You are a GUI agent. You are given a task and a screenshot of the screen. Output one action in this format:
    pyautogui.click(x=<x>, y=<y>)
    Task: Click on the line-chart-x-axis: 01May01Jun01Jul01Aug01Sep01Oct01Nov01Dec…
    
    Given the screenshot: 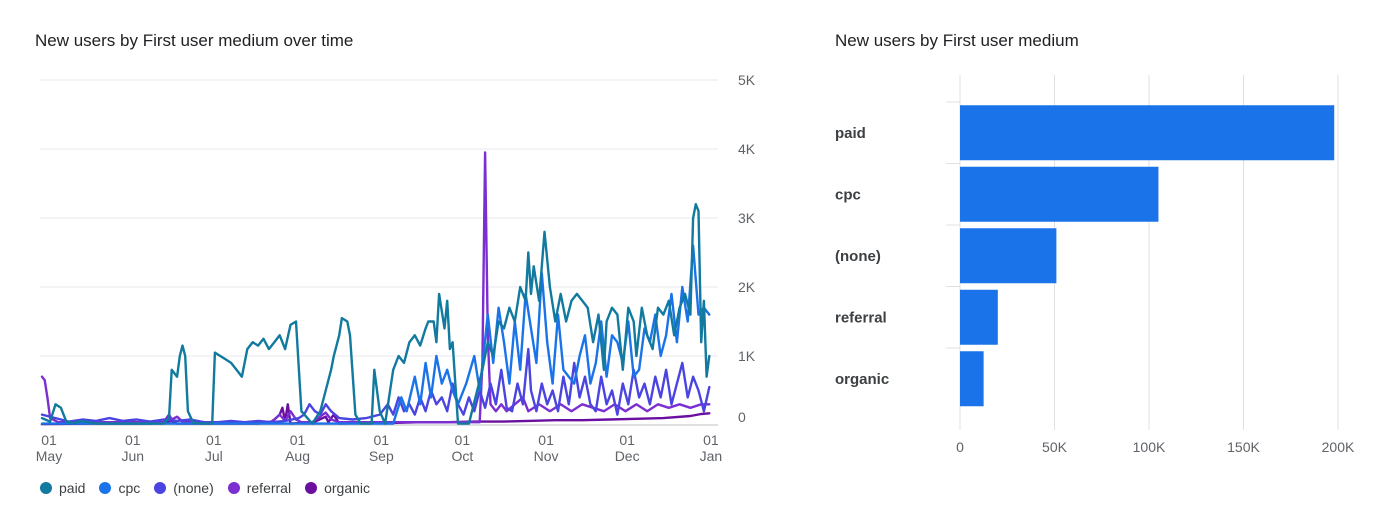 What is the action you would take?
    pyautogui.click(x=379, y=448)
    